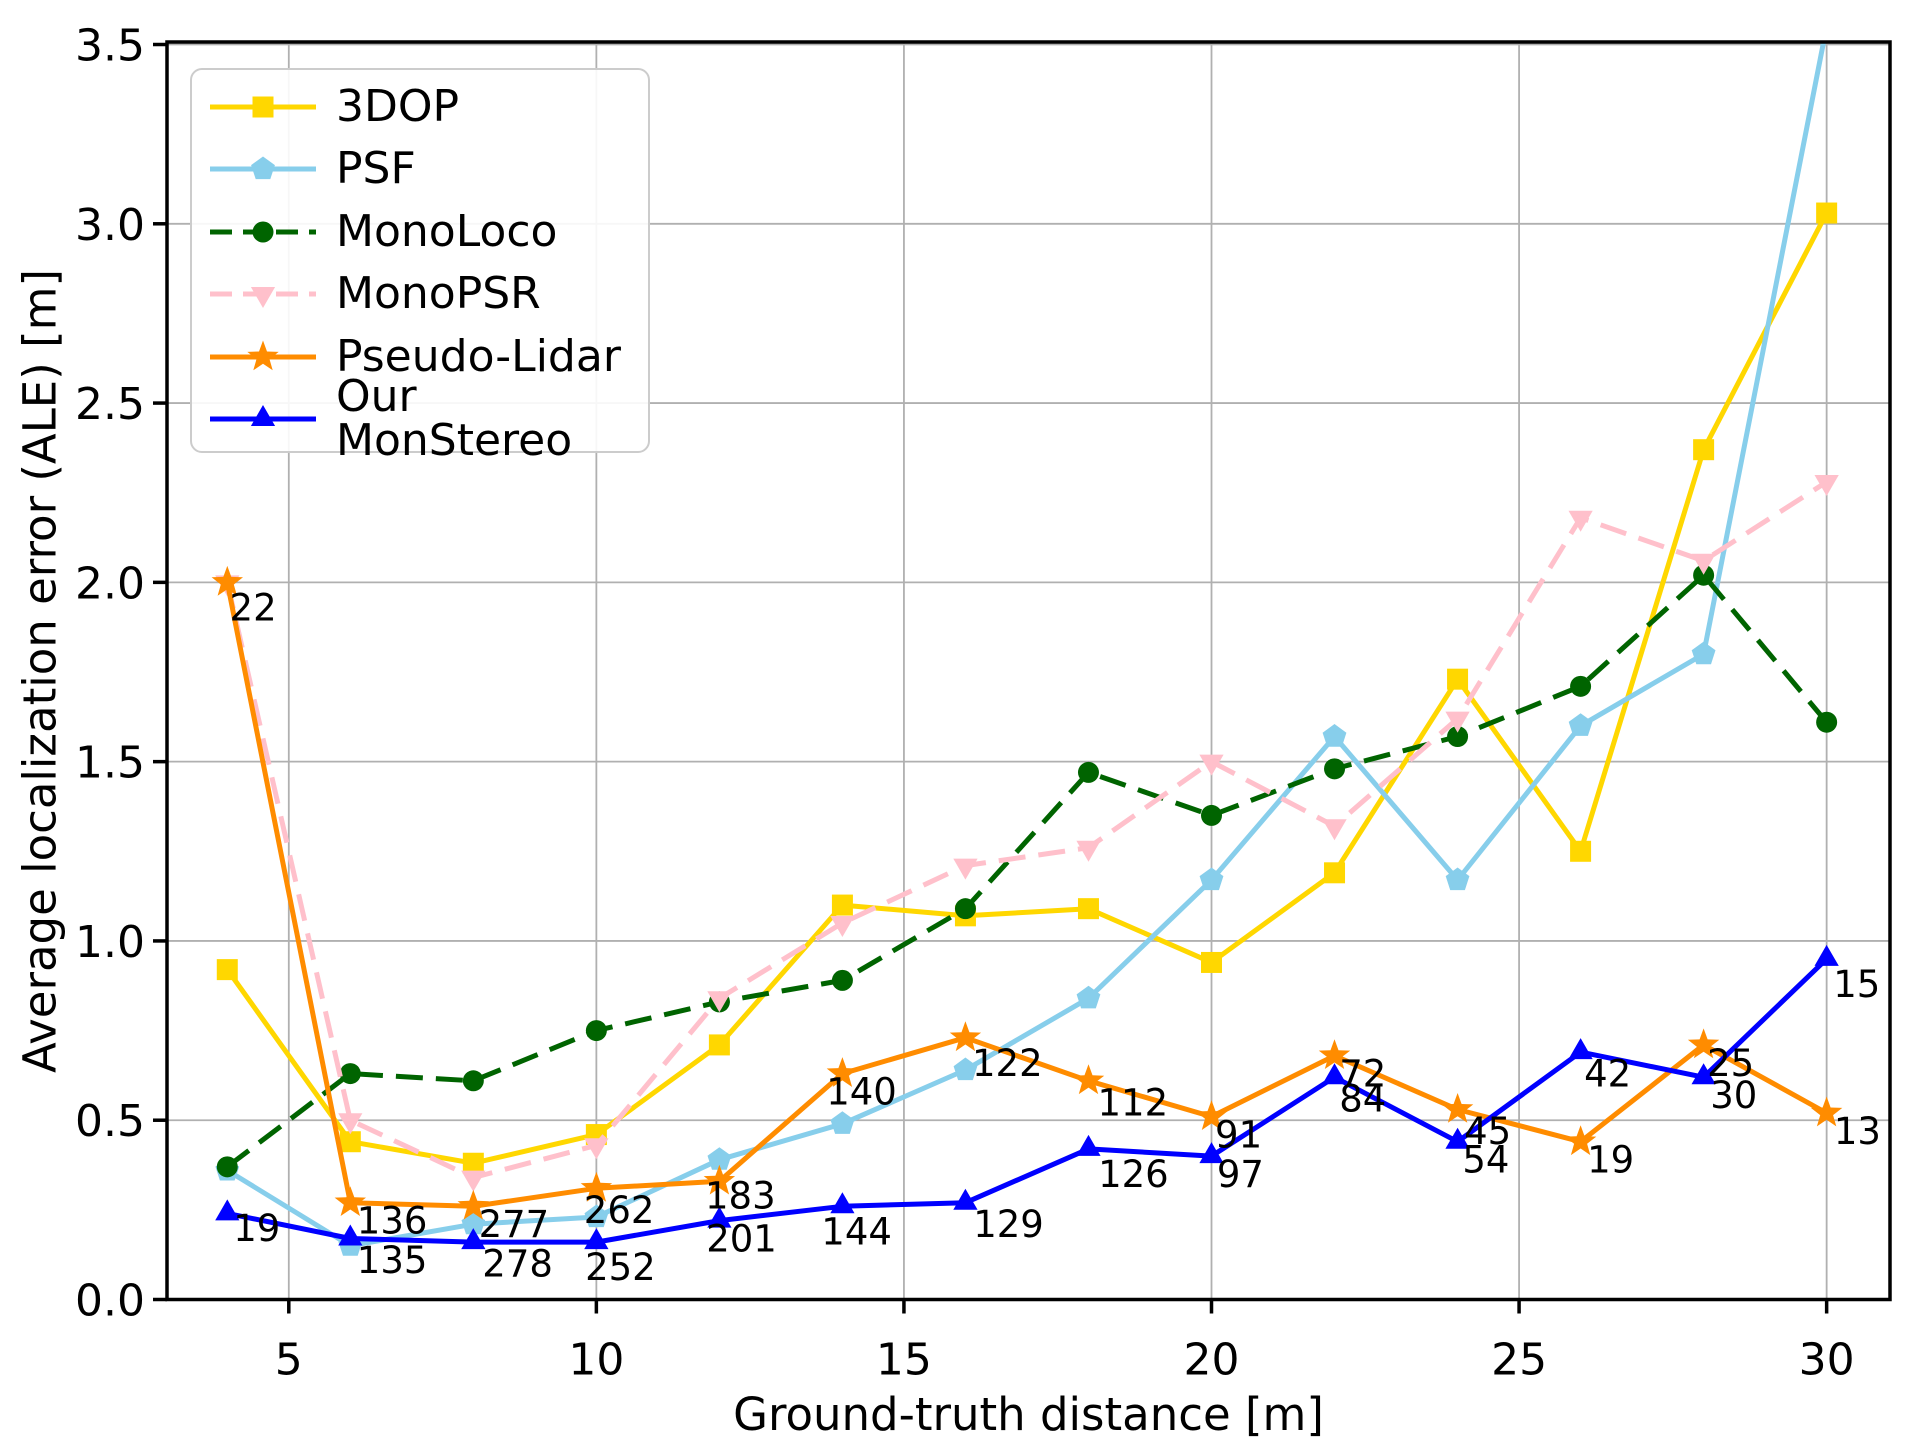 The image size is (1920, 1441). Describe the element at coordinates (1133, 1174) in the screenshot. I see `count-annotation: 126` at that location.